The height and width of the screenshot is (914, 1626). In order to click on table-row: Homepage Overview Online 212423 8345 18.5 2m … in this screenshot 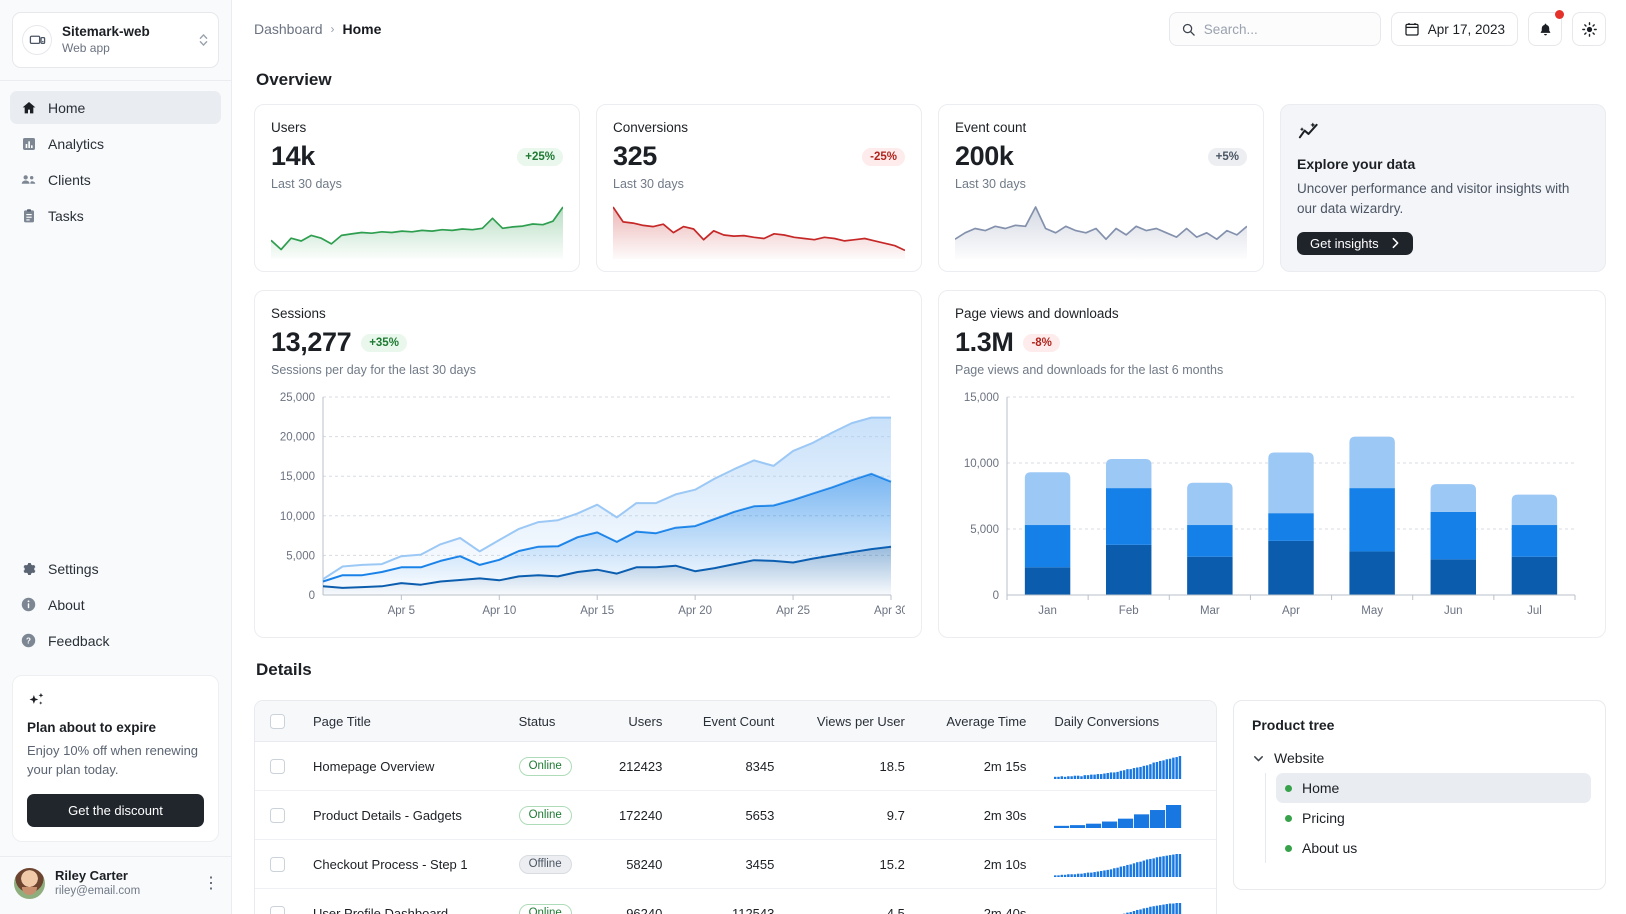, I will do `click(735, 766)`.